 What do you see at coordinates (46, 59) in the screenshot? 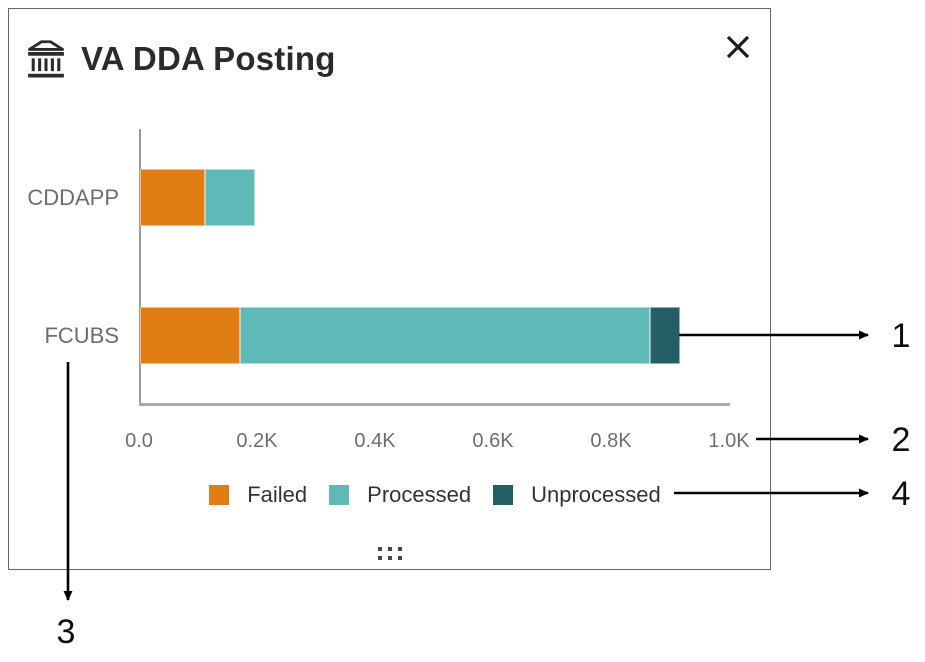
I see `bank-icon` at bounding box center [46, 59].